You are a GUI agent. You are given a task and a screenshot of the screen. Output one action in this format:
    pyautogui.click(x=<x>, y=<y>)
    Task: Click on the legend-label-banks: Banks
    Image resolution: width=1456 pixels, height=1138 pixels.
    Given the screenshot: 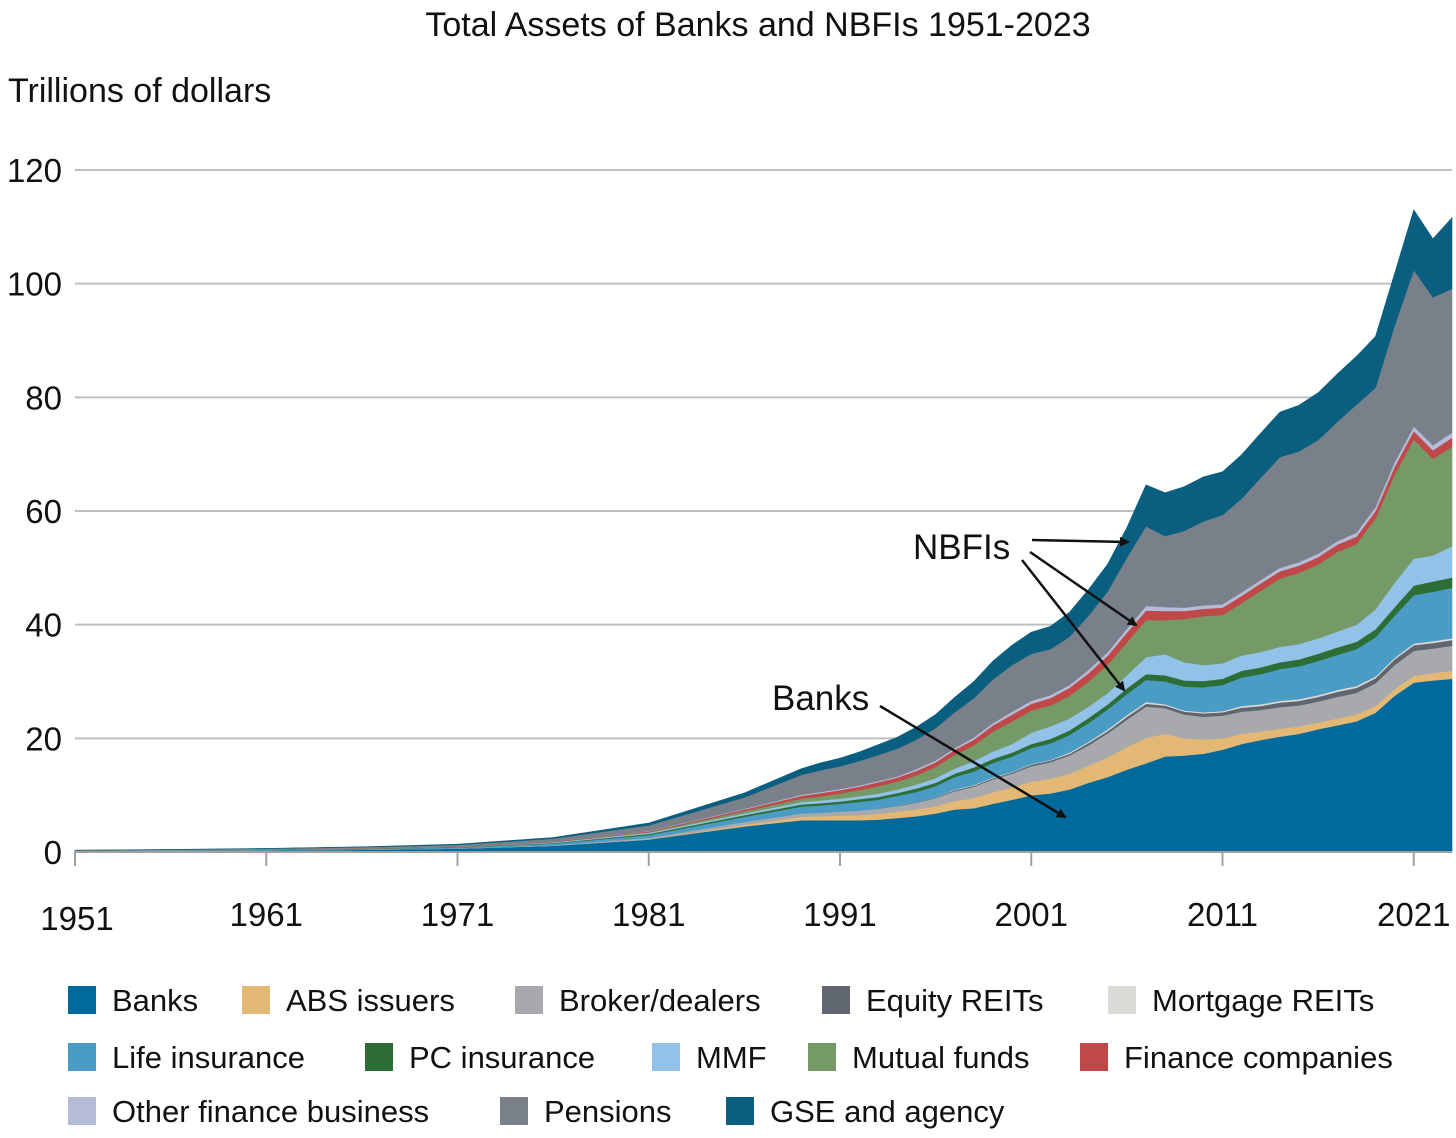 What is the action you would take?
    pyautogui.click(x=155, y=1000)
    